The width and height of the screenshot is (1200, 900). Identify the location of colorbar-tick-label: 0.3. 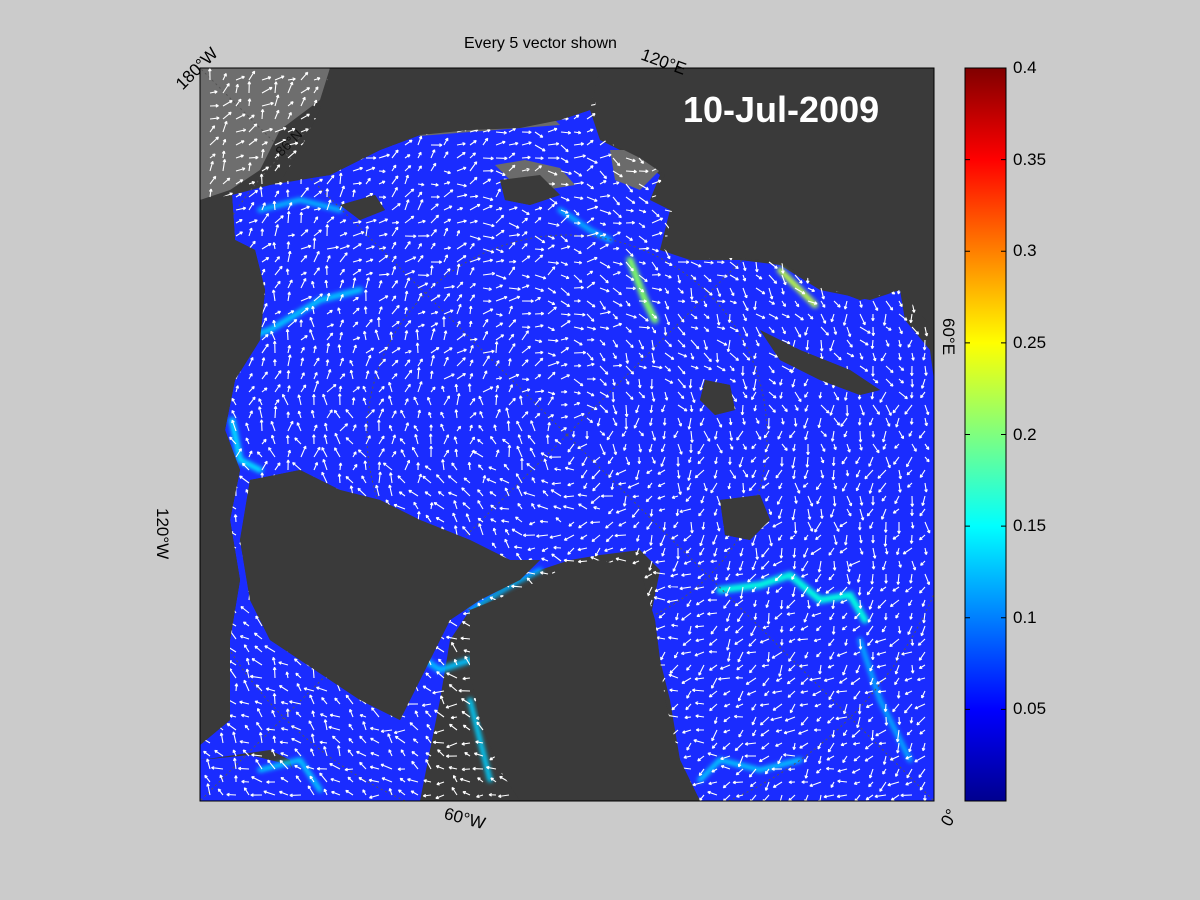
(1025, 251).